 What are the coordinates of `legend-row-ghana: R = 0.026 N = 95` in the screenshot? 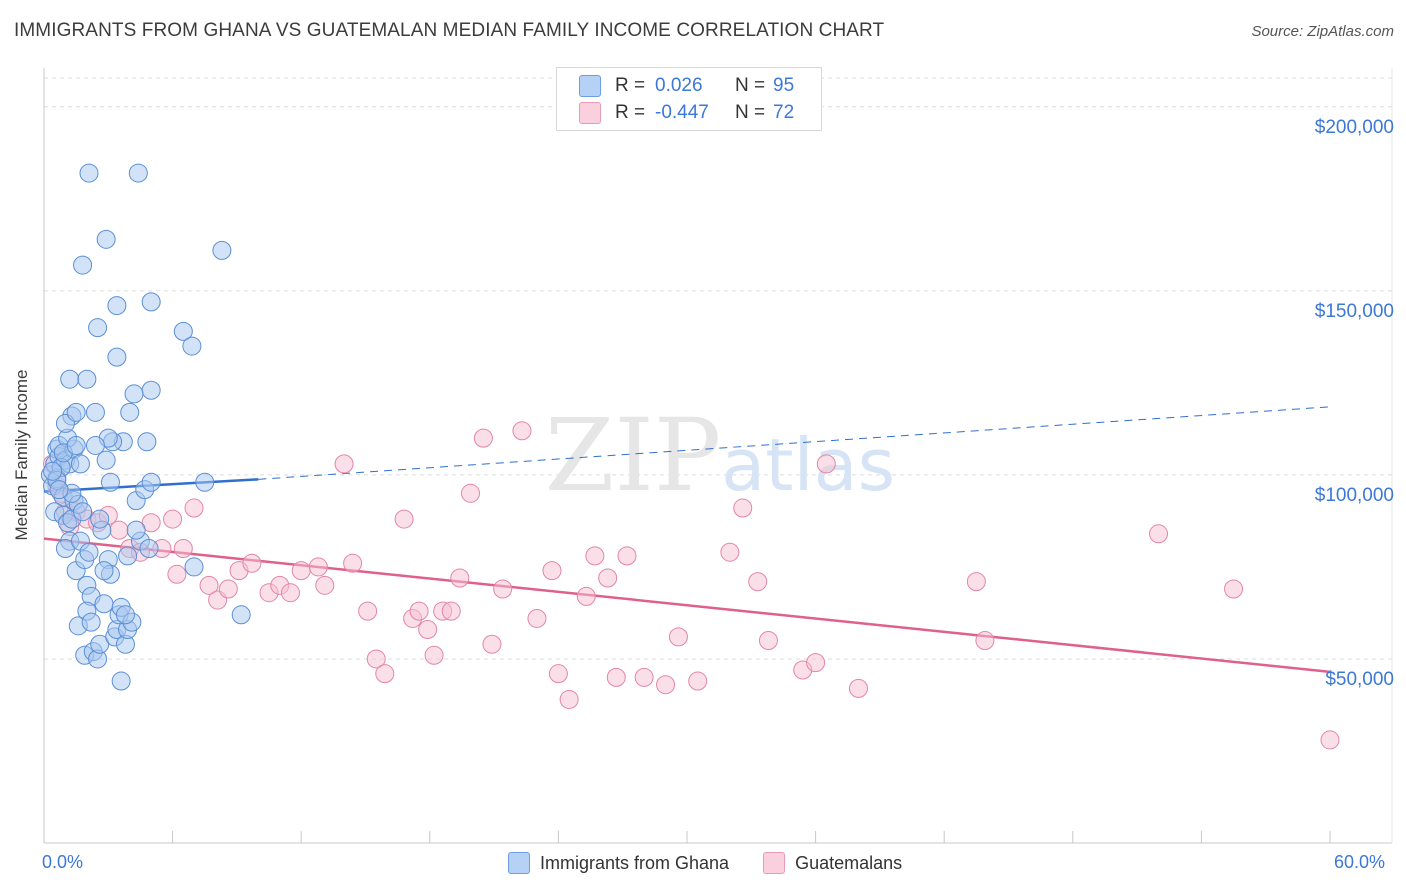 It's located at (686, 86).